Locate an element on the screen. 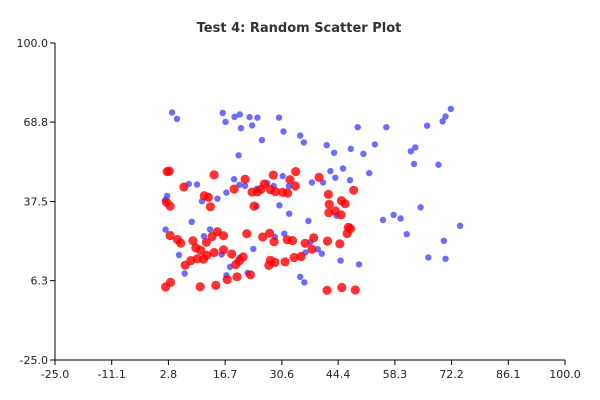 The image size is (600, 400). x-tick-label: -25.0 is located at coordinates (55, 374).